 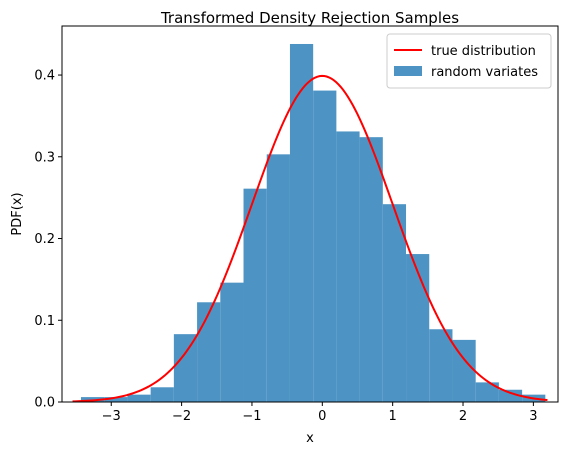 I want to click on x-tick-label: 3, so click(x=533, y=416).